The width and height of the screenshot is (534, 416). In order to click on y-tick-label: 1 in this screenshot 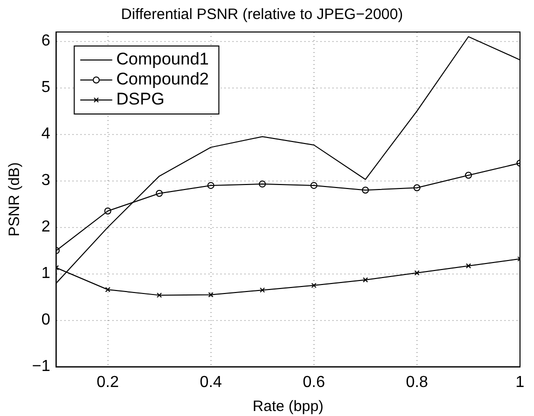, I will do `click(45, 273)`.